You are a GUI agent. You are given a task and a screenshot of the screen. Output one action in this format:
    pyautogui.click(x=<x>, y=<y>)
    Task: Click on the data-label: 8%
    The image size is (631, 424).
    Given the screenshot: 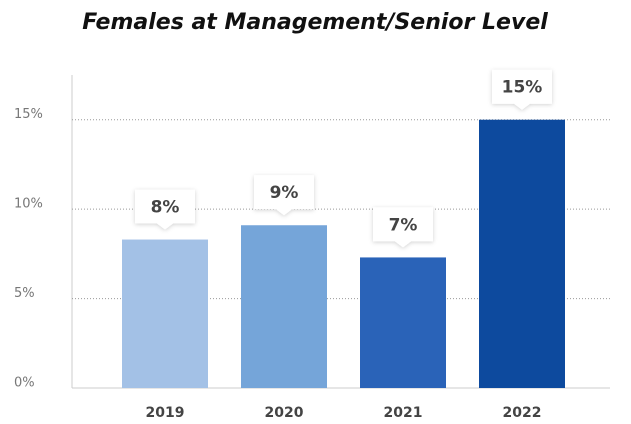 What is the action you would take?
    pyautogui.click(x=165, y=208)
    